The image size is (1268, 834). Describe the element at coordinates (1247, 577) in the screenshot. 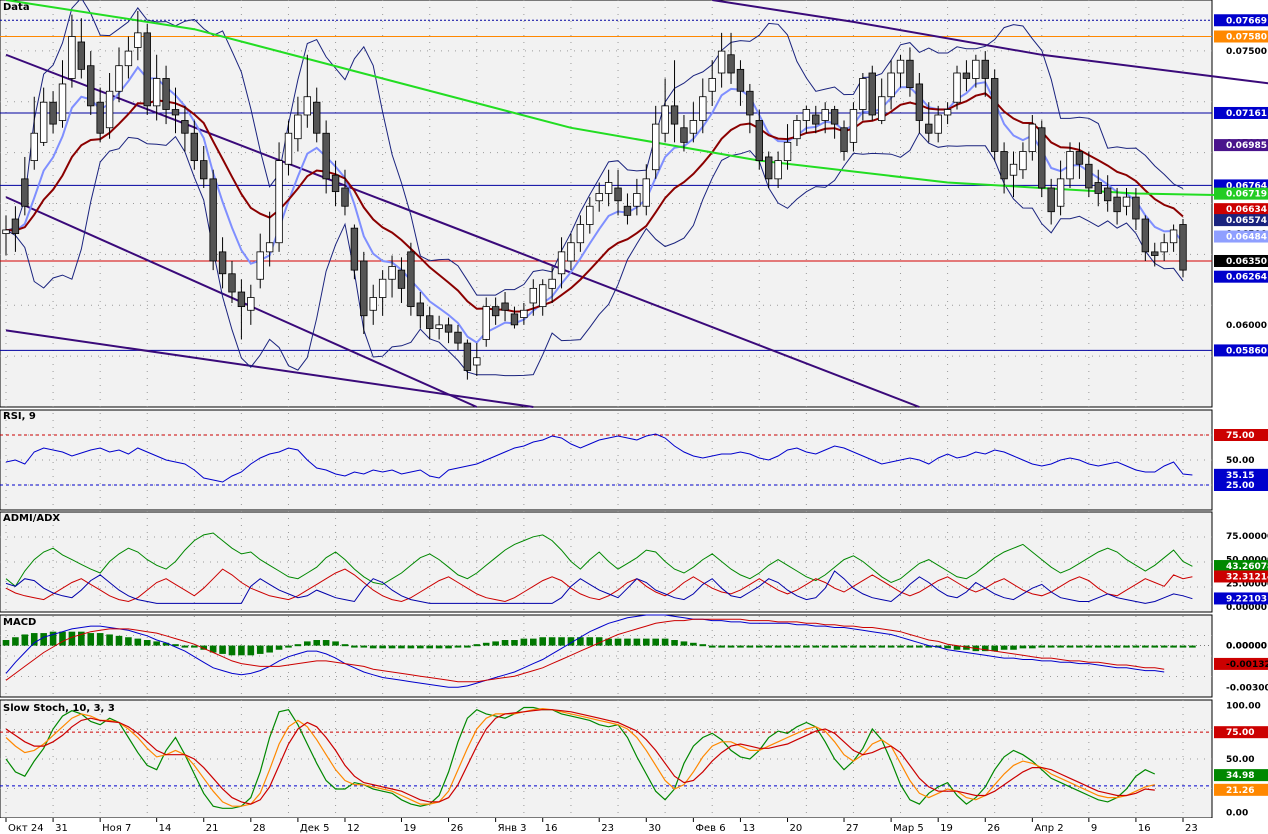

I see `indicator-tag: 32.31214` at that location.